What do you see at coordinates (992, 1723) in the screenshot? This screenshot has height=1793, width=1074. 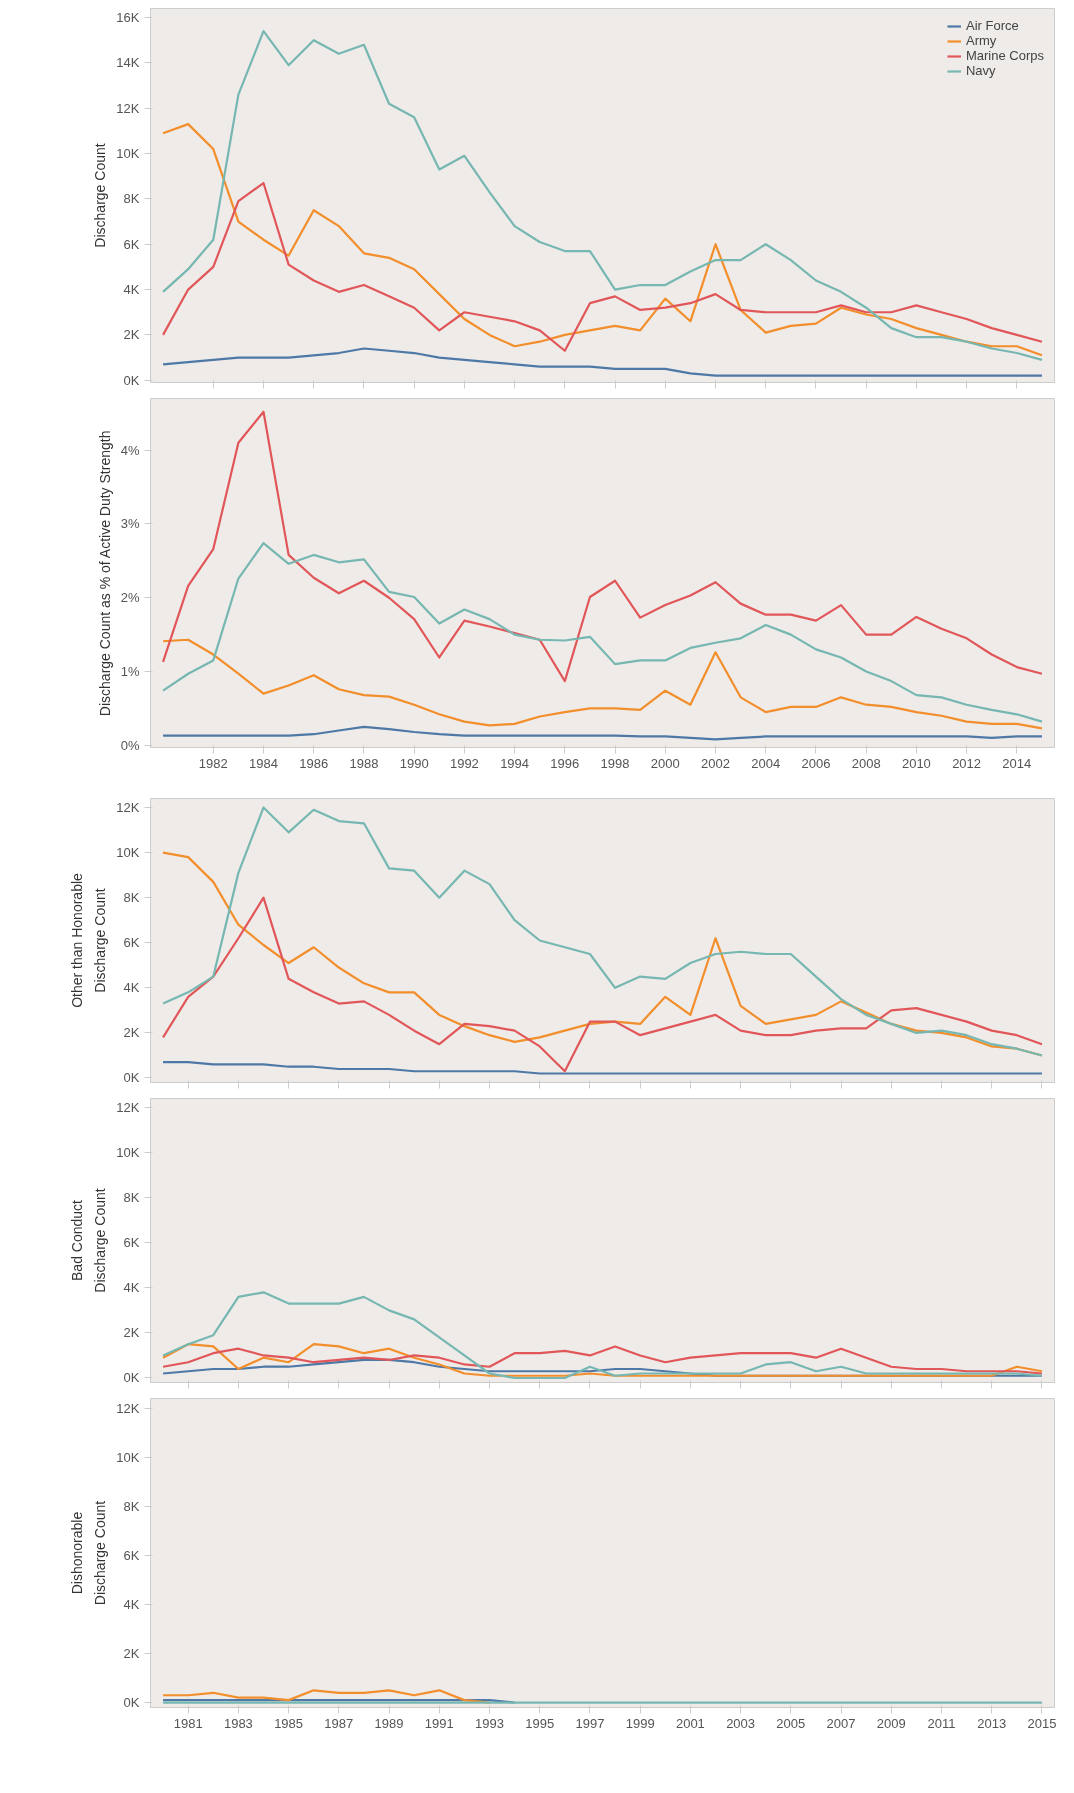 I see `x-tick-label: 2013` at bounding box center [992, 1723].